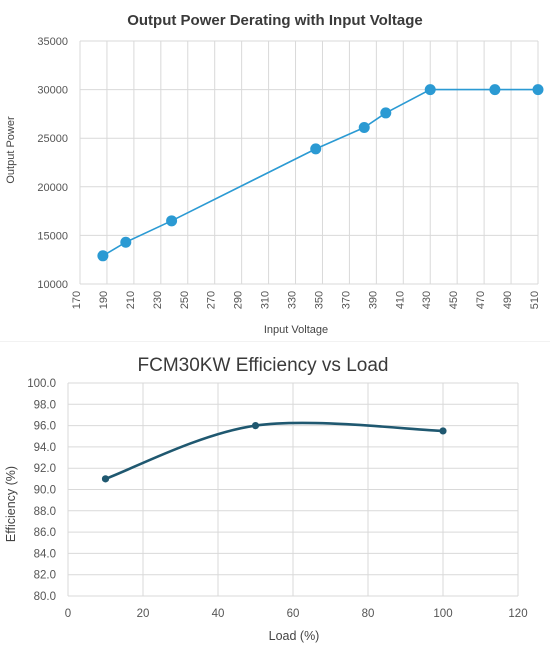 This screenshot has width=550, height=647. What do you see at coordinates (45, 576) in the screenshot?
I see `y-tick-label: 82.0` at bounding box center [45, 576].